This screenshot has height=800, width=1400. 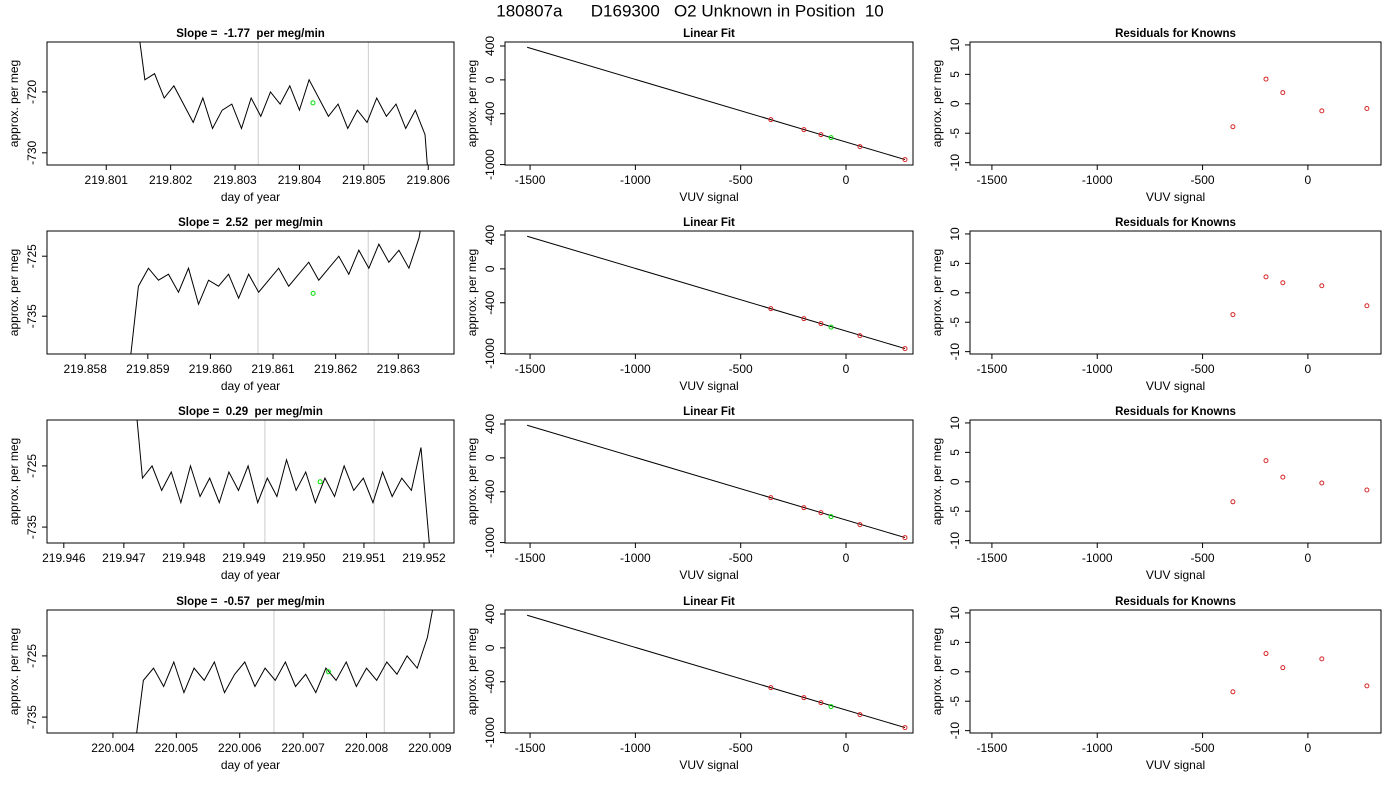 I want to click on x-tick-label: 219.948, so click(x=184, y=558).